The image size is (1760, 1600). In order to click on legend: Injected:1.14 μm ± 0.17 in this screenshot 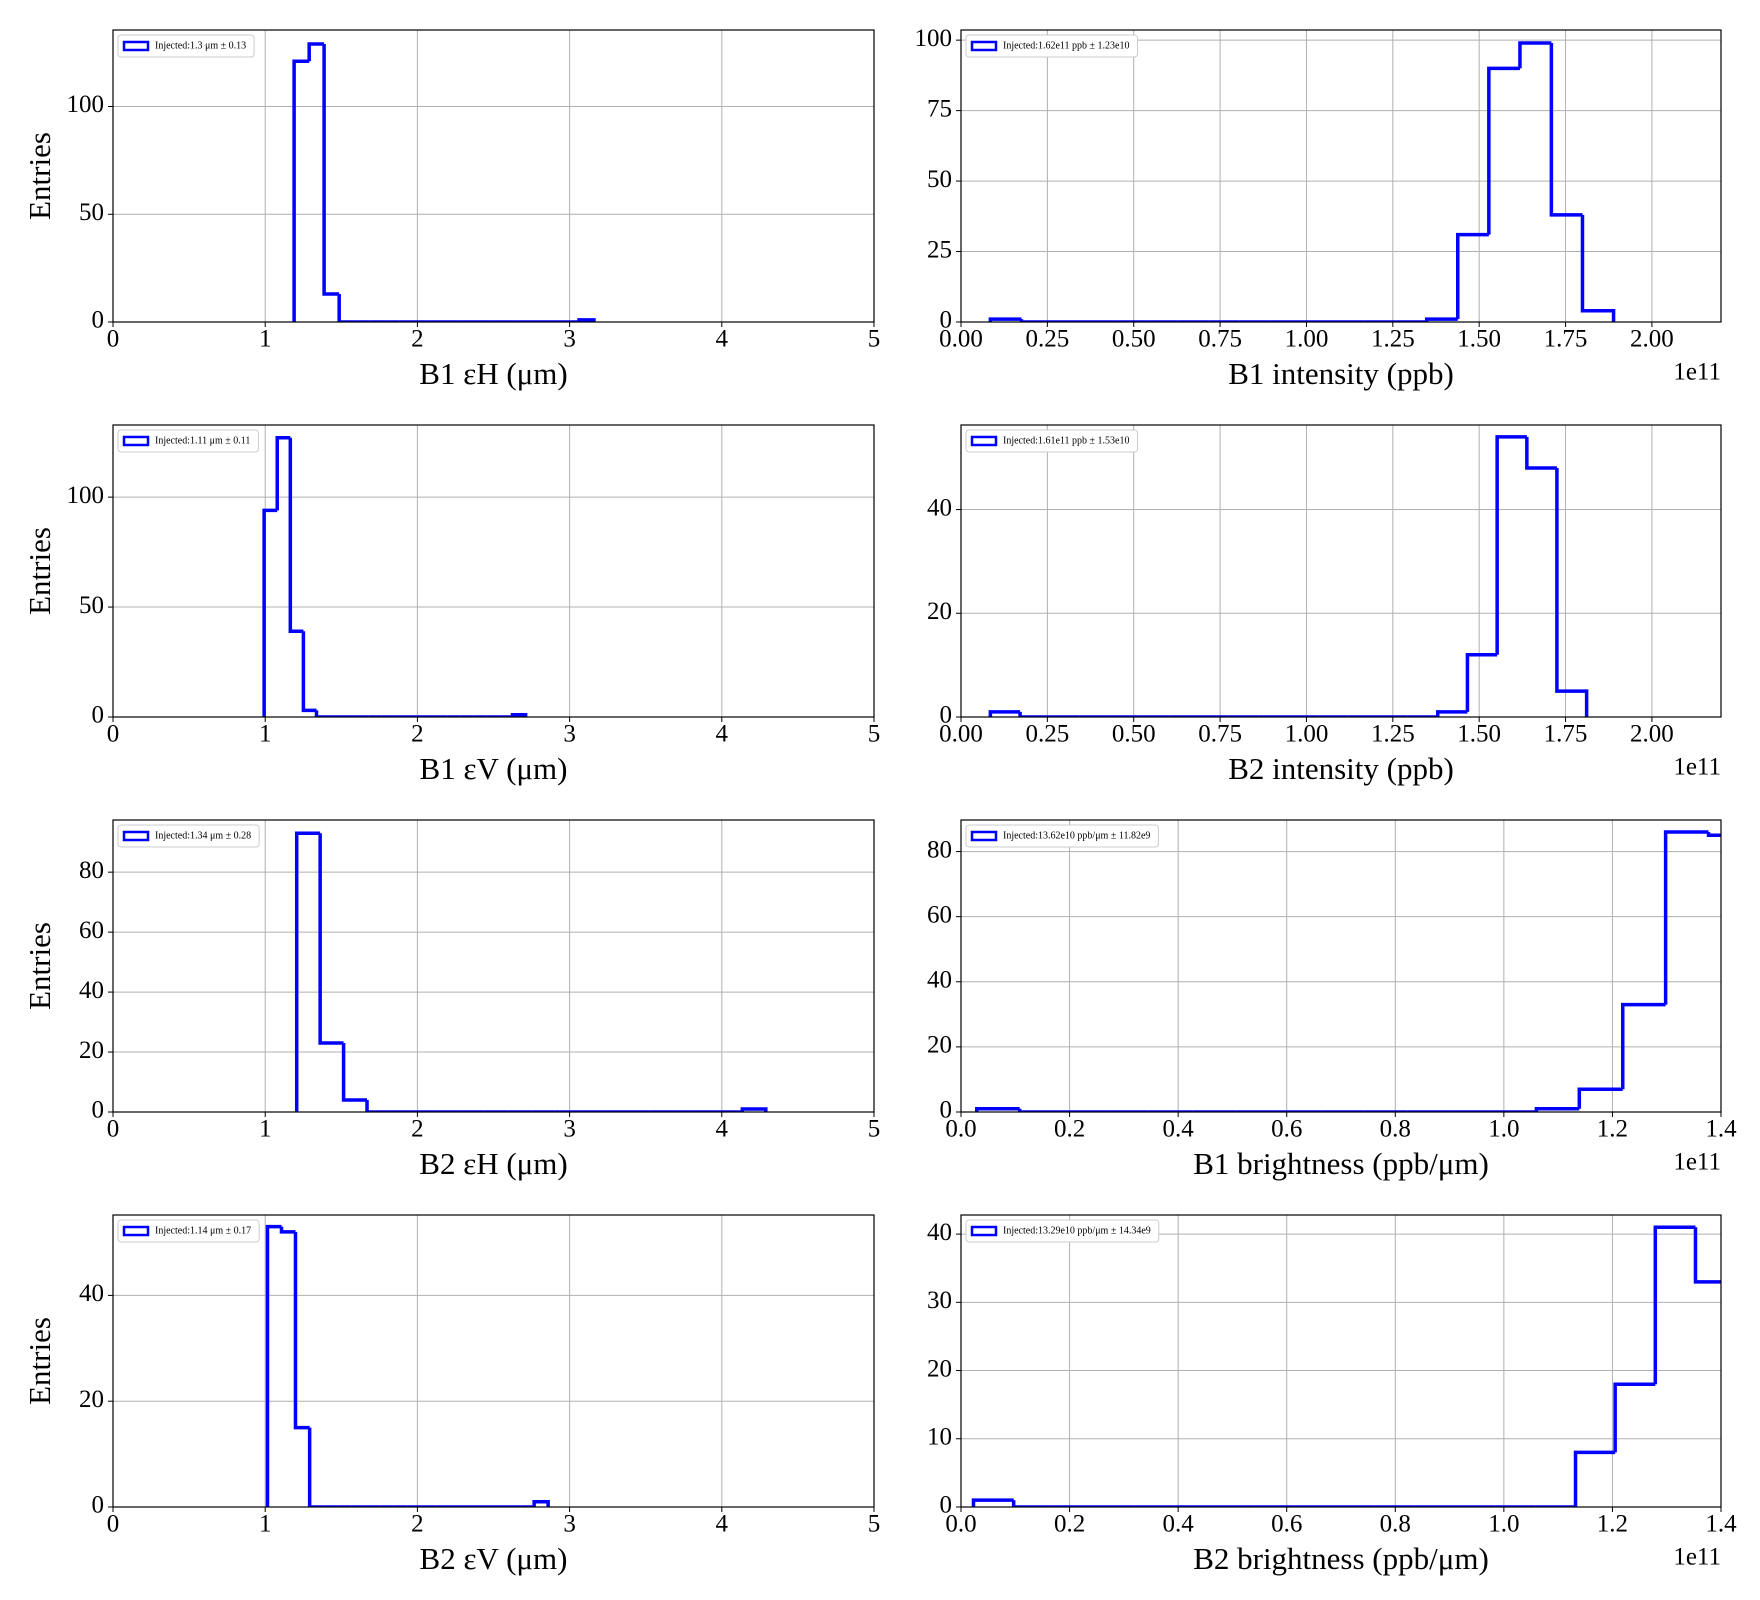, I will do `click(188, 1231)`.